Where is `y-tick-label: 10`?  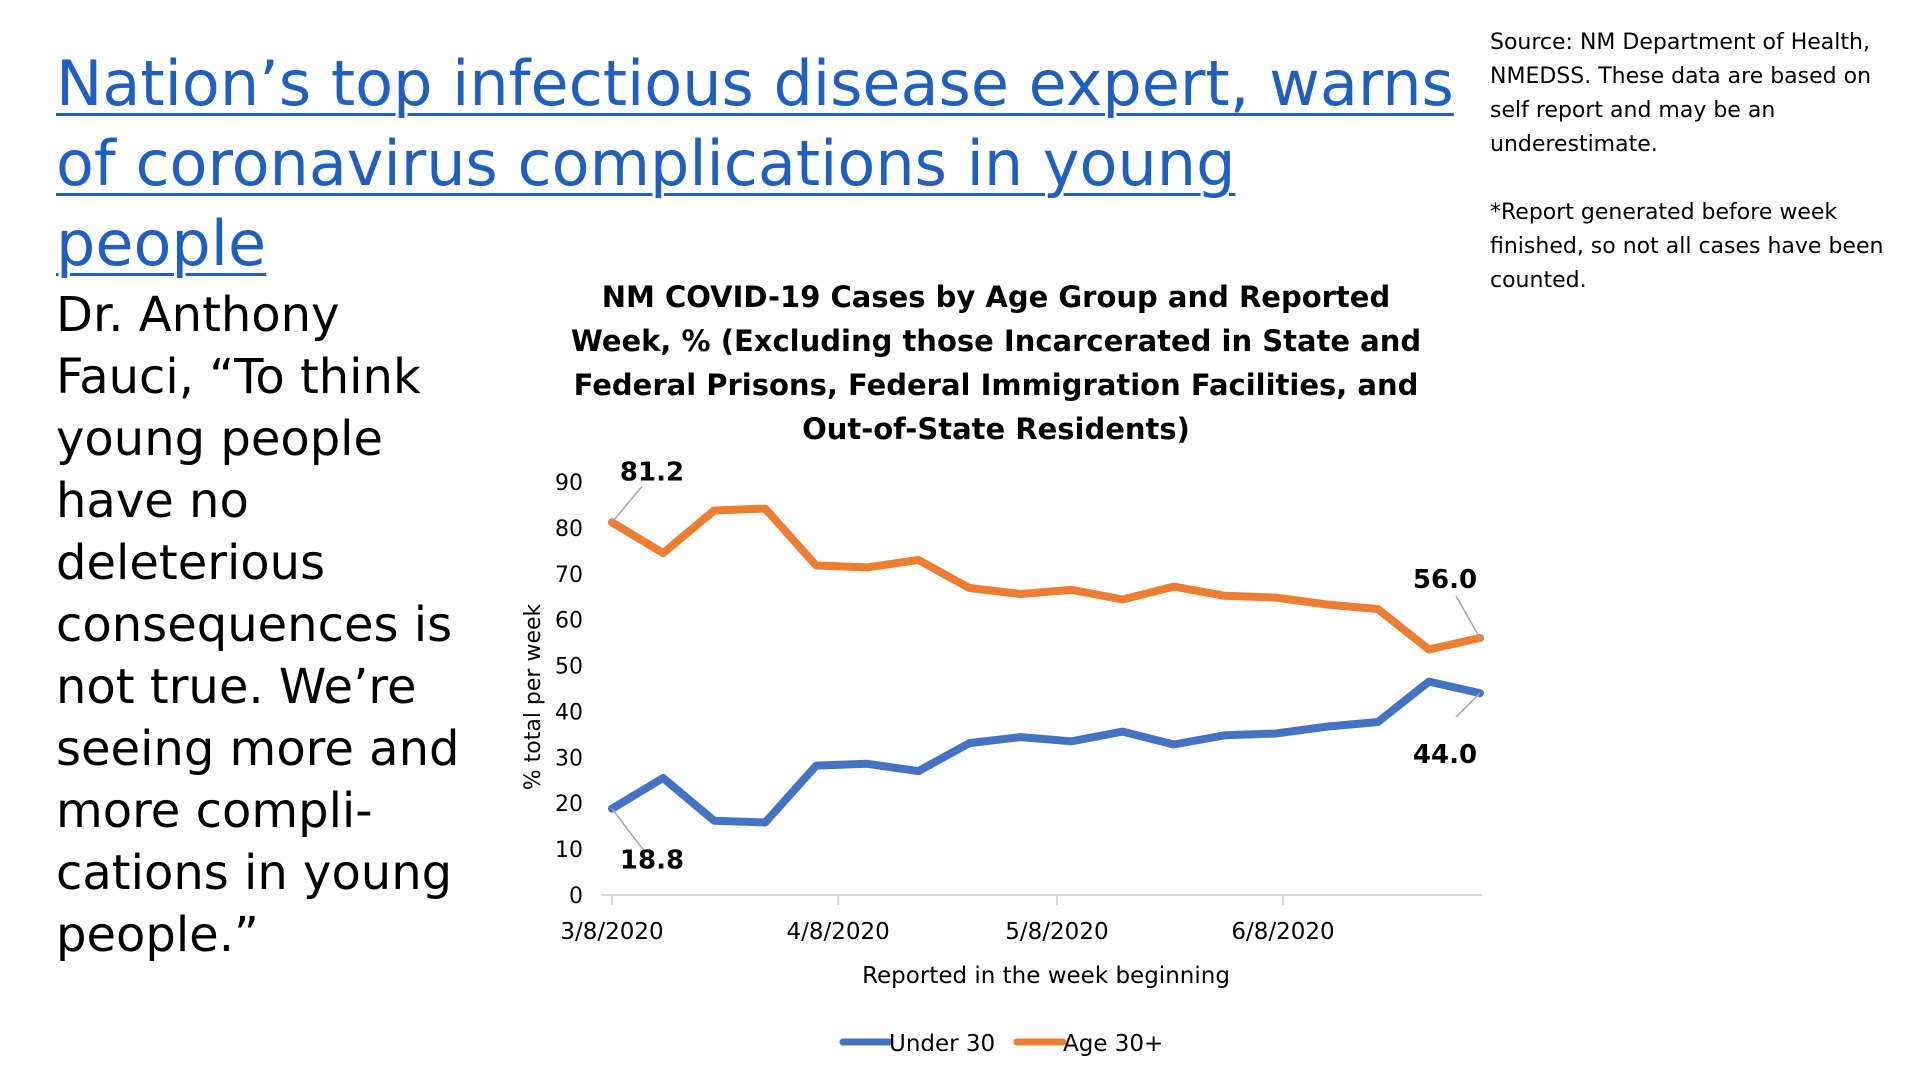 y-tick-label: 10 is located at coordinates (569, 850).